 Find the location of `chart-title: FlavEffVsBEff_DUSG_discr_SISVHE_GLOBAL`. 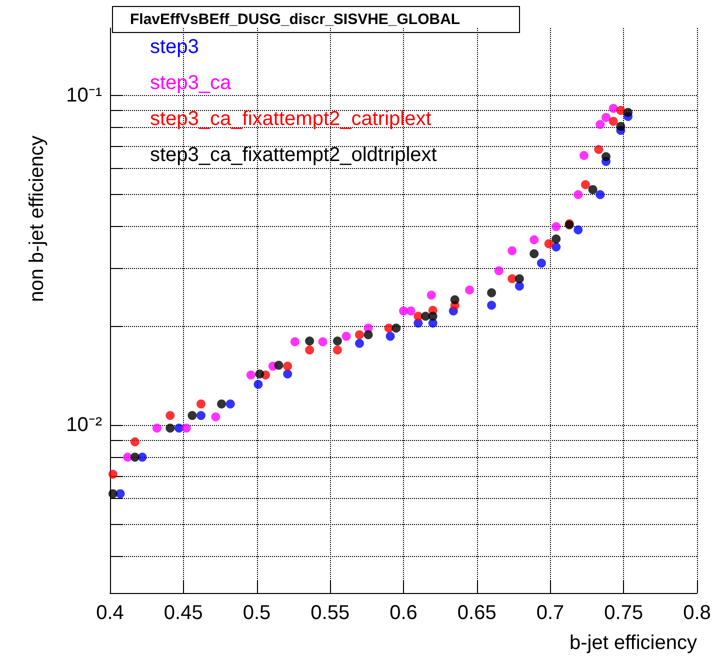

chart-title: FlavEffVsBEff_DUSG_discr_SISVHE_GLOBAL is located at coordinates (295, 19).